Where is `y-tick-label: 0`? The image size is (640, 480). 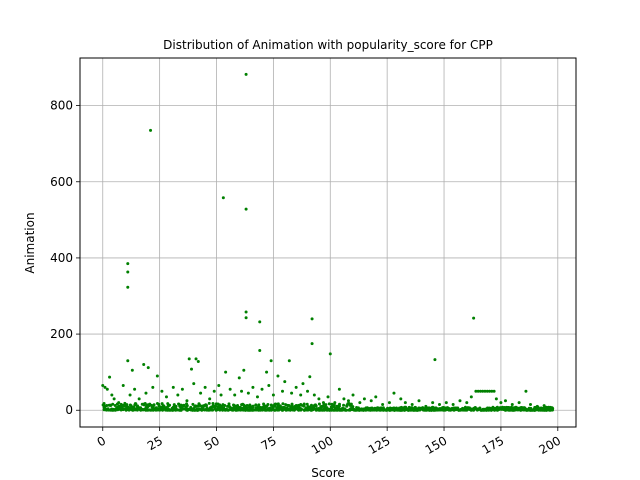 y-tick-label: 0 is located at coordinates (69, 410).